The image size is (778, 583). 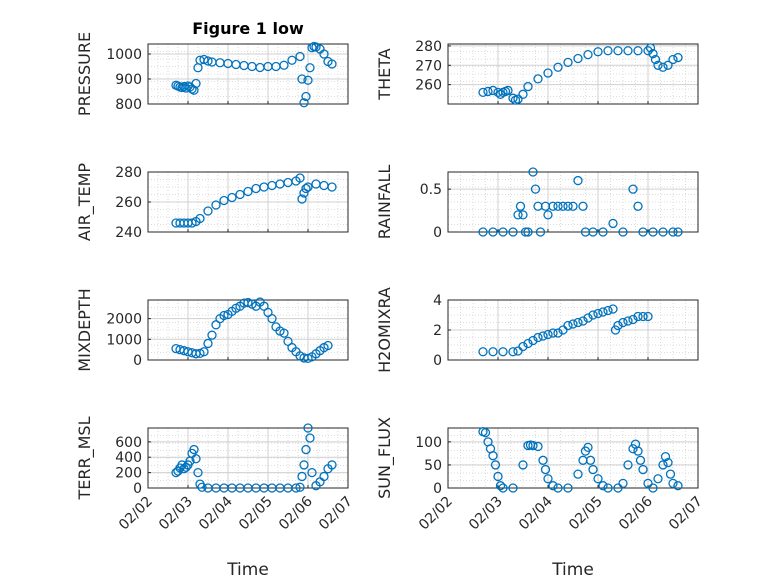 What do you see at coordinates (128, 443) in the screenshot?
I see `y-tick-label: 600` at bounding box center [128, 443].